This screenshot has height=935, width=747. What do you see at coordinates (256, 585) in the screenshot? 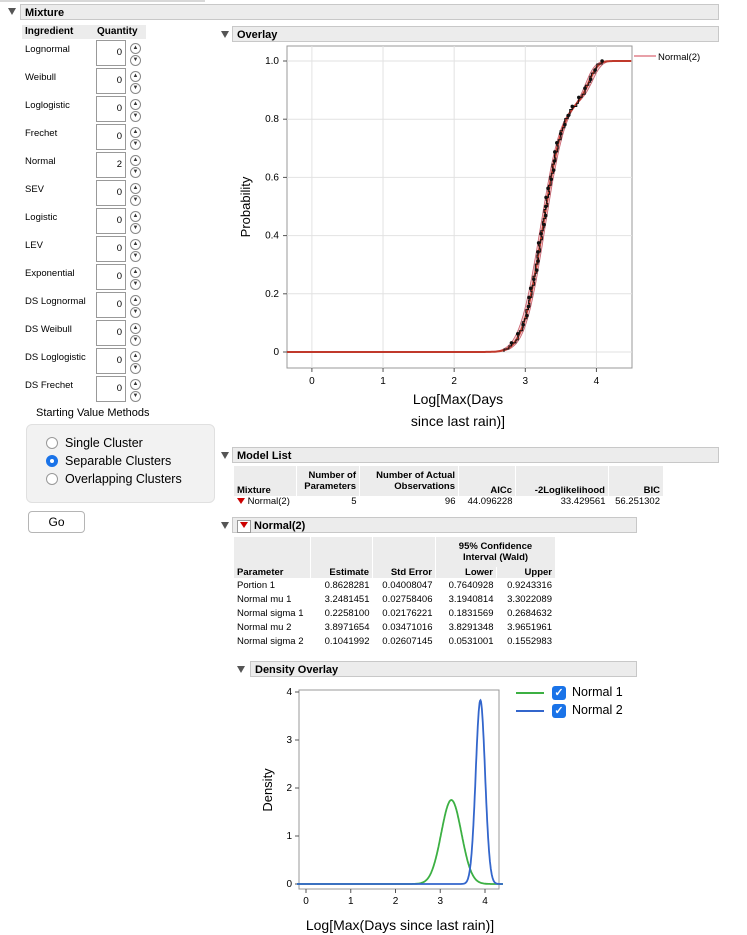
I see `param-cell: Portion 1` at bounding box center [256, 585].